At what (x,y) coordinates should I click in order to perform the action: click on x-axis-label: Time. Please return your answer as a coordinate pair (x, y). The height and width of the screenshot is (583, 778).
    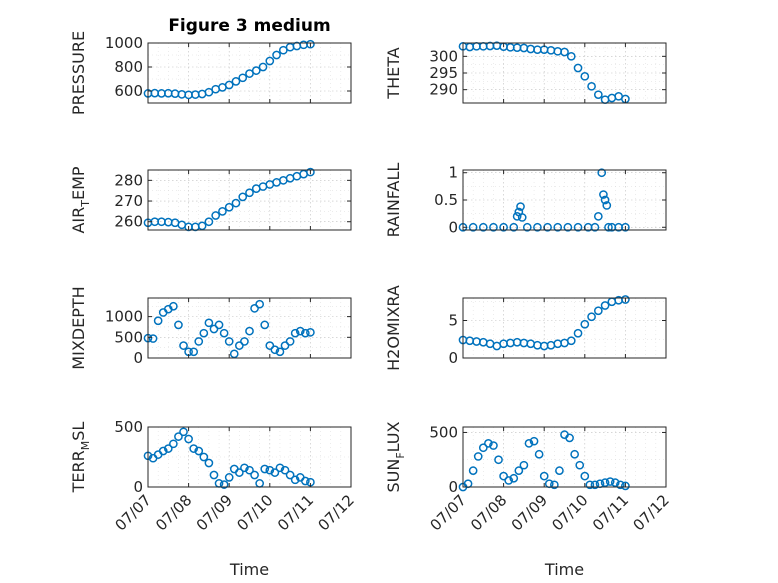
    Looking at the image, I should click on (249, 569).